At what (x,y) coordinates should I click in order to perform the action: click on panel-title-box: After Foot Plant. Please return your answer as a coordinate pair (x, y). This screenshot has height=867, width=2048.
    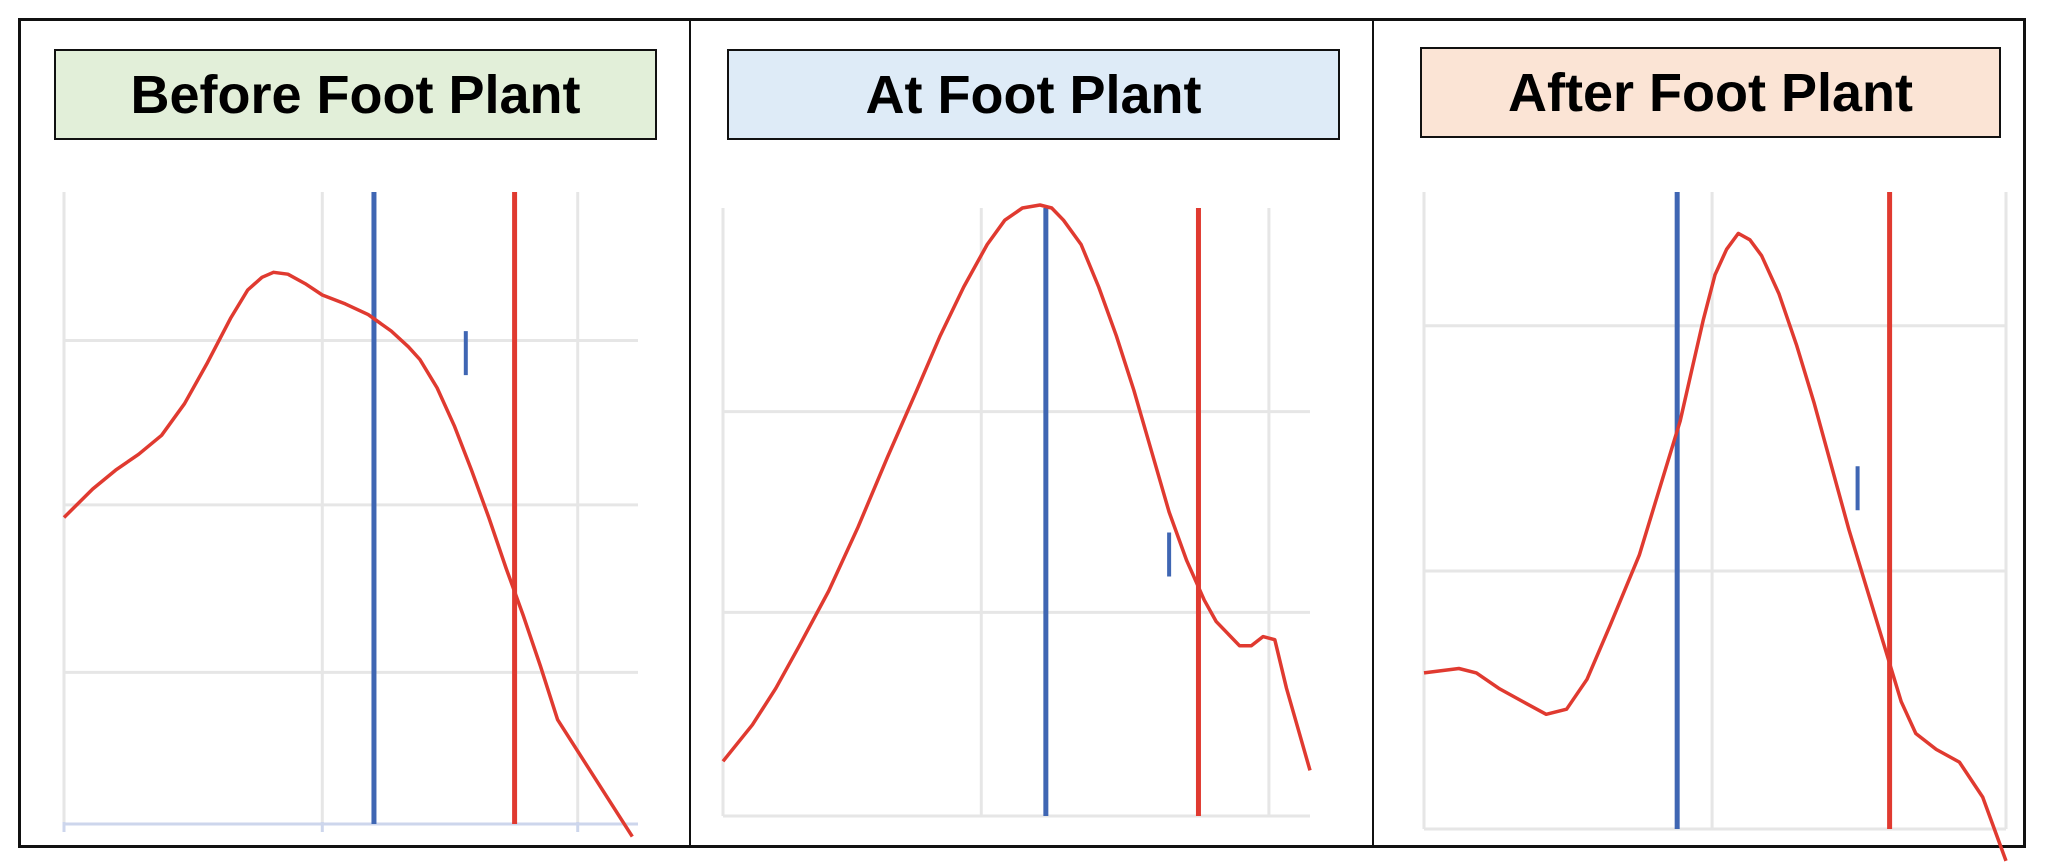
    Looking at the image, I should click on (1710, 92).